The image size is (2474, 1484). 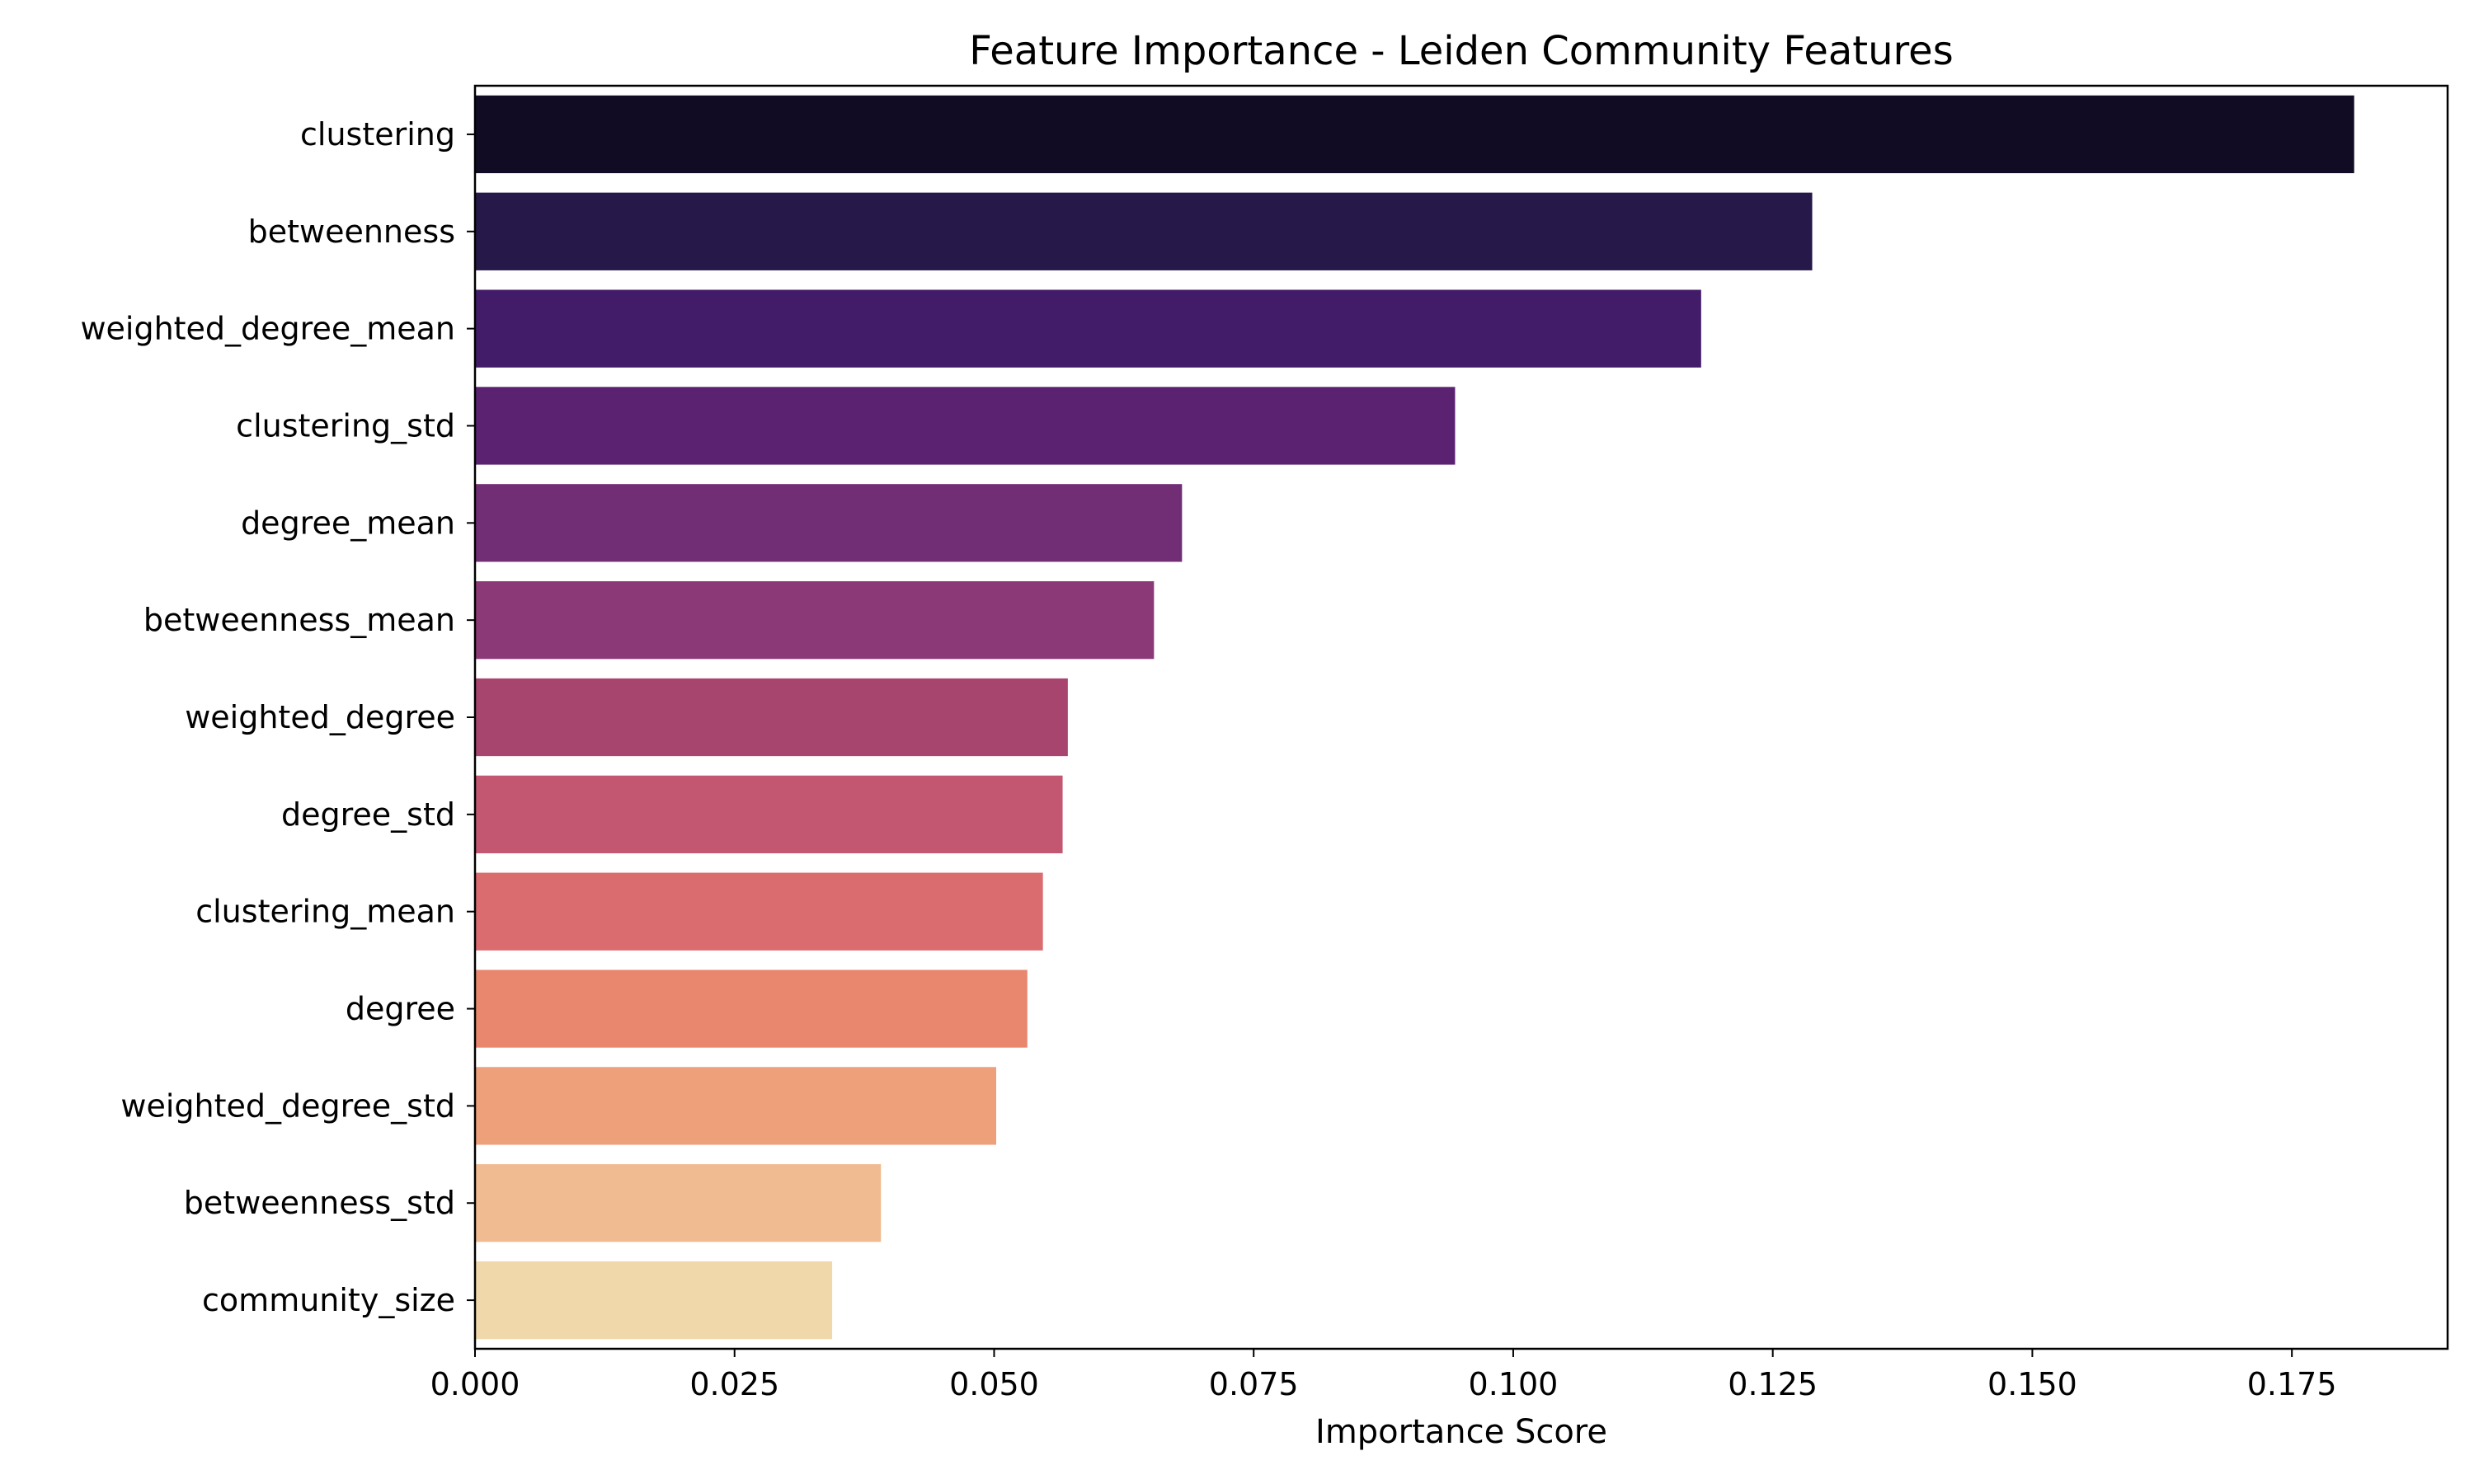 I want to click on y-tick-label: clustering_std, so click(x=345, y=426).